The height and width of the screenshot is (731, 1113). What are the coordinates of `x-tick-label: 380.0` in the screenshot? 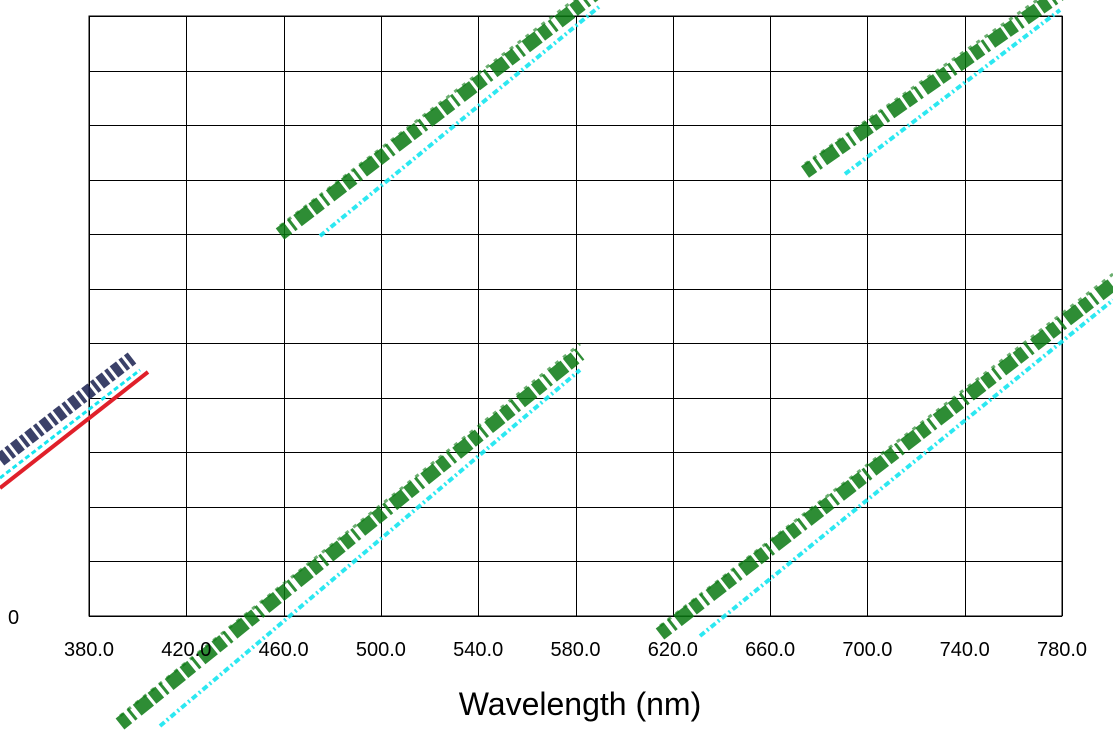 It's located at (89, 650).